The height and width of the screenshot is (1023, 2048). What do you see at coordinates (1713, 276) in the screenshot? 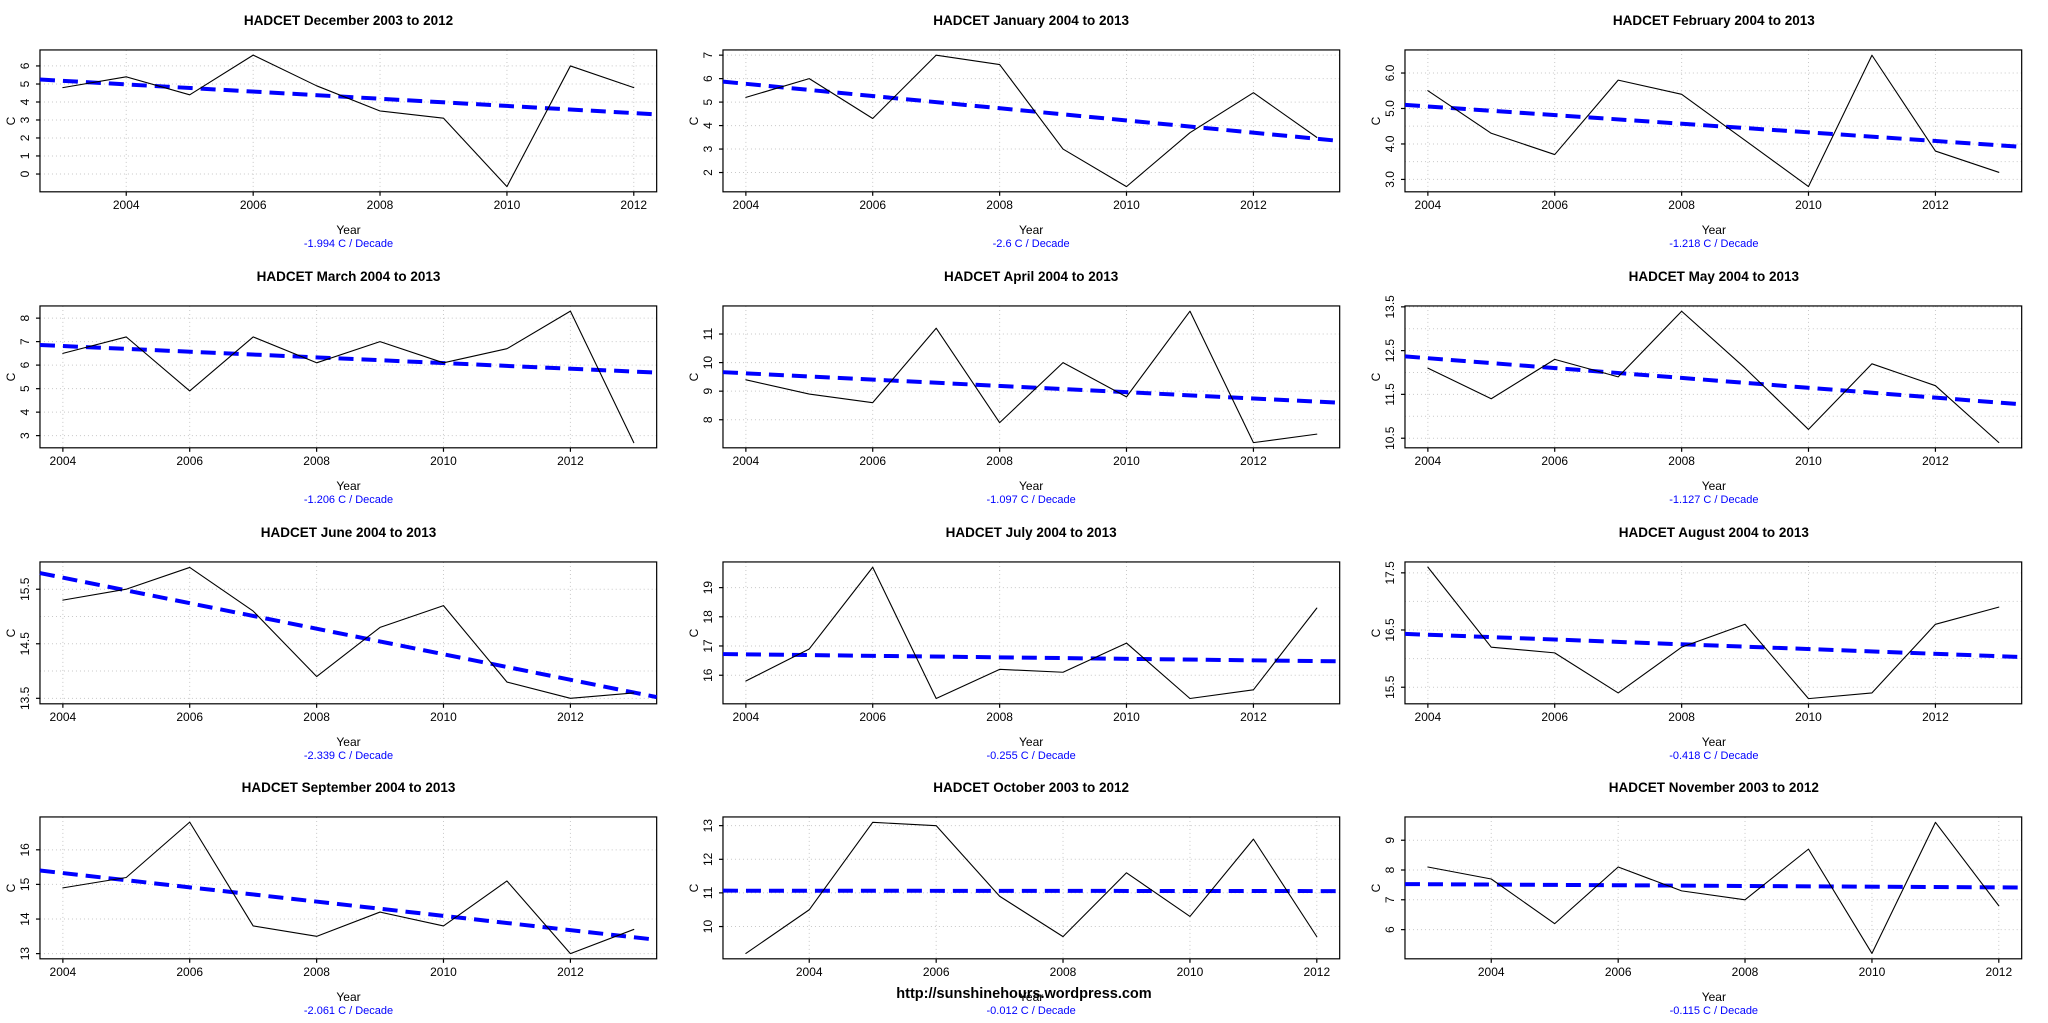
I see `chart-title: HADCET May 2004 to 2013` at bounding box center [1713, 276].